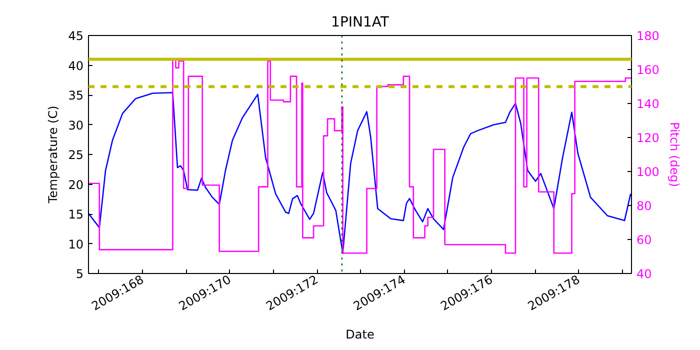 The image size is (700, 350). I want to click on y-tick-label: 20, so click(76, 185).